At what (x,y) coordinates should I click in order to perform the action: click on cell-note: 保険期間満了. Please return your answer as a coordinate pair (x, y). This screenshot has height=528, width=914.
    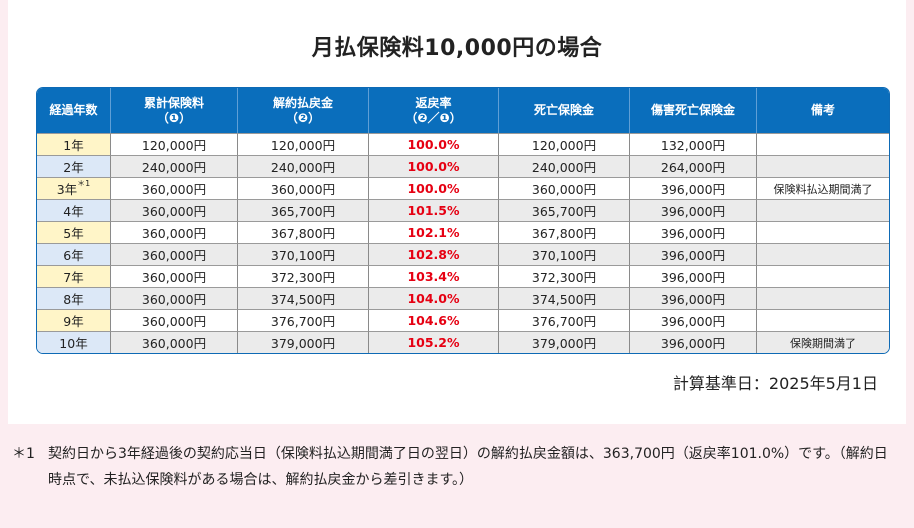
    Looking at the image, I should click on (823, 342).